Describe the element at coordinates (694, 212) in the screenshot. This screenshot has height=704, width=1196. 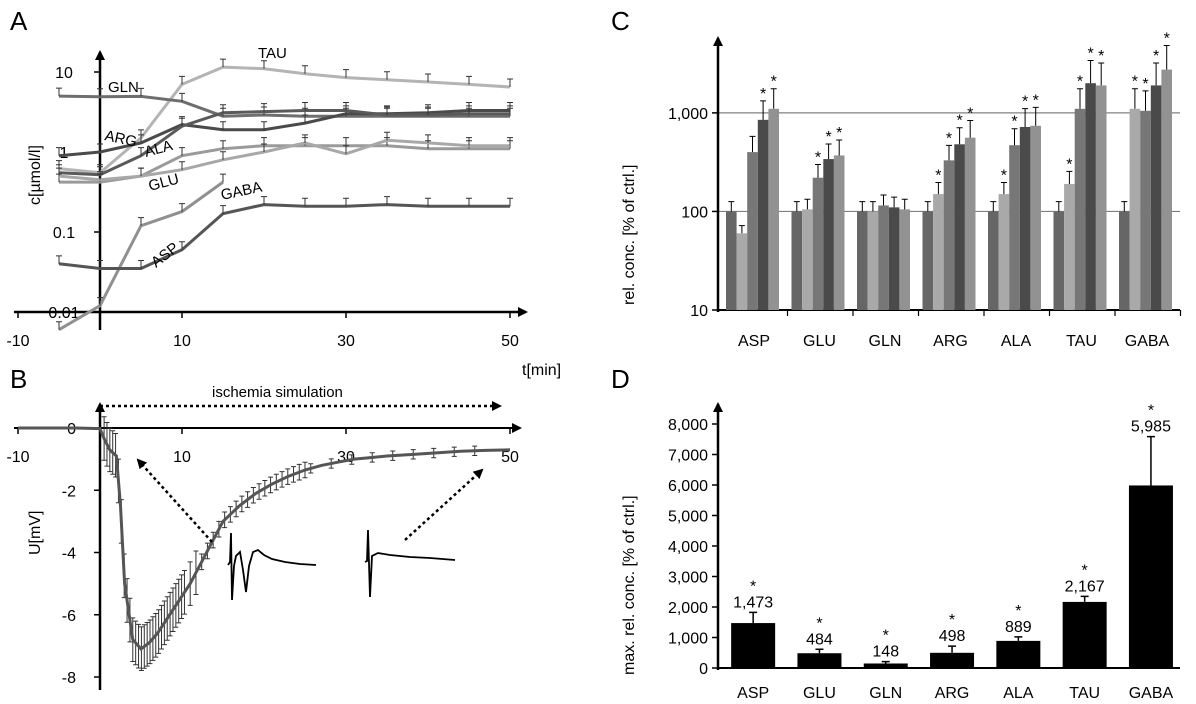
I see `y-tick-label-c: 100` at that location.